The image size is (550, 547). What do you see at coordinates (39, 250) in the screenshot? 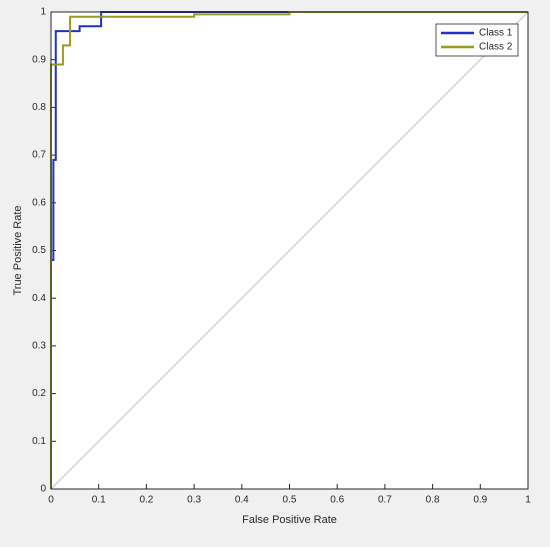
I see `y-tick-label: 0.5` at bounding box center [39, 250].